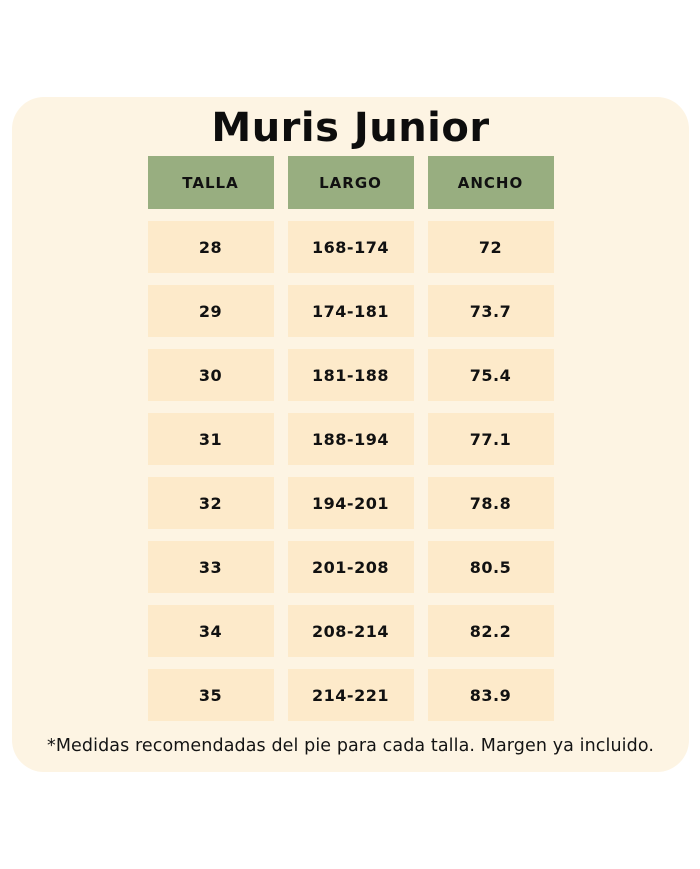 This screenshot has width=700, height=869. I want to click on table-cell-largo: 214-221, so click(350, 695).